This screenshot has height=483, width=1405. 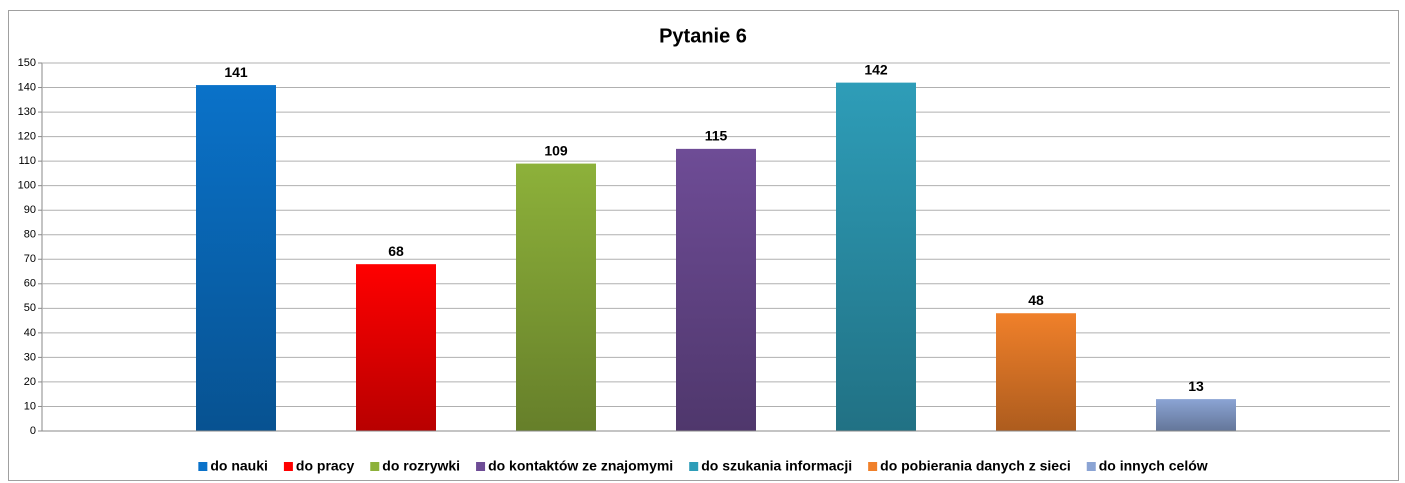 What do you see at coordinates (30, 382) in the screenshot?
I see `y-tick-label: 20` at bounding box center [30, 382].